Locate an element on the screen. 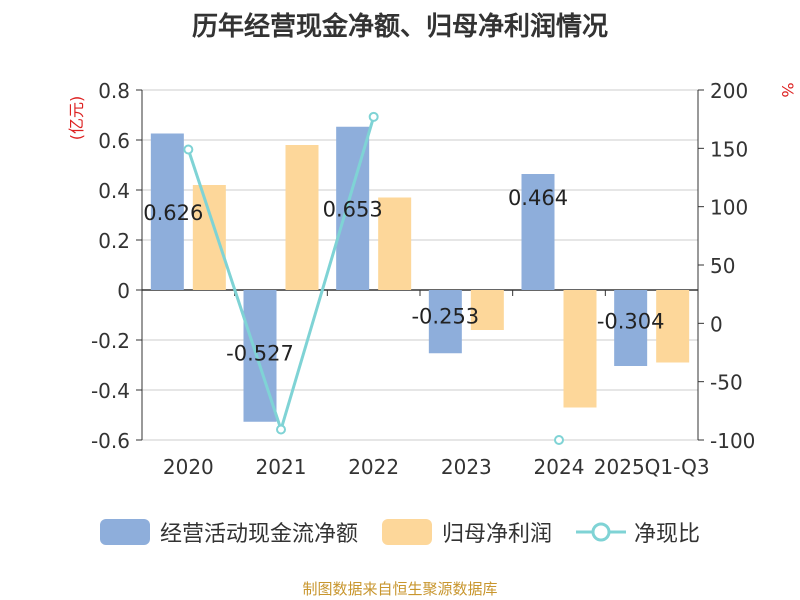  x-axis-tick-label: 2024 is located at coordinates (559, 467).